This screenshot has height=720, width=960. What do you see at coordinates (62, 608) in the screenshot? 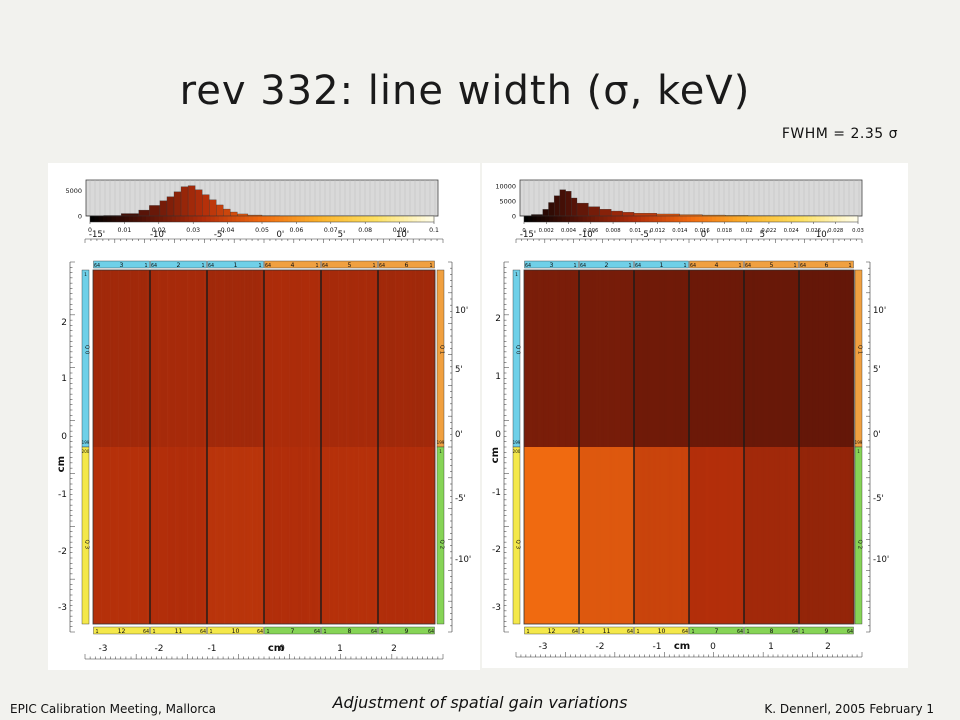
I see `left-axis-tick-label: -3` at bounding box center [62, 608].